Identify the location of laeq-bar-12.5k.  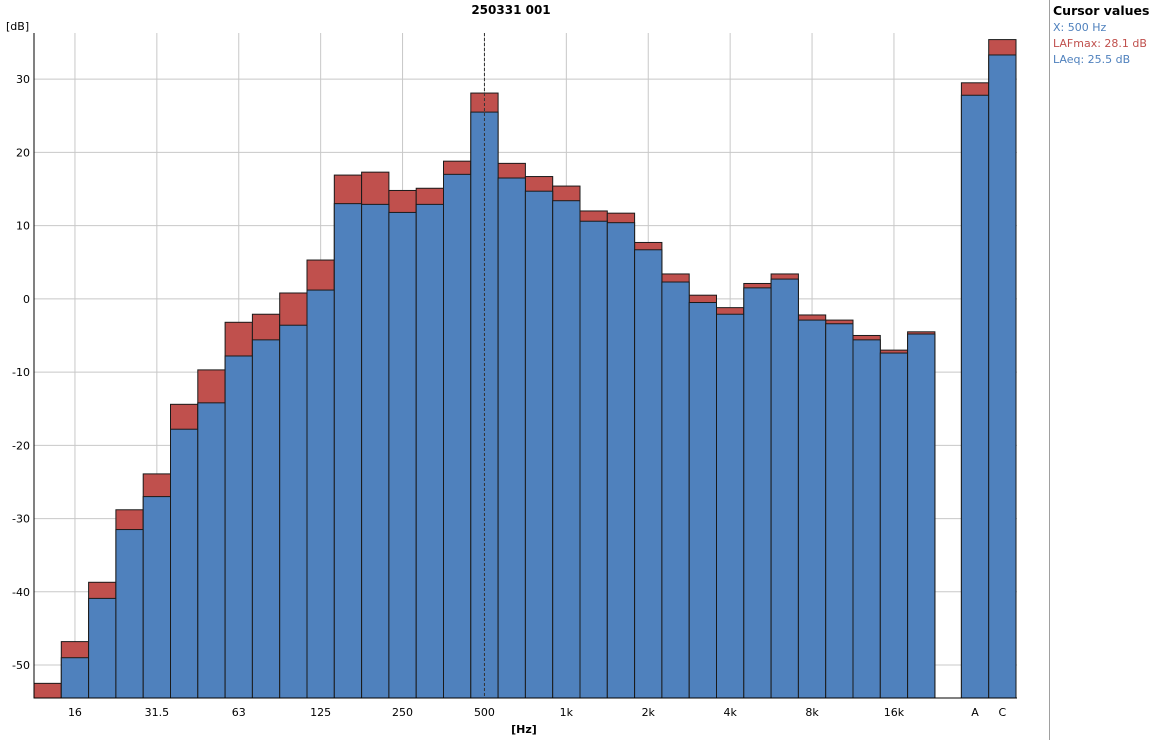
(866, 519).